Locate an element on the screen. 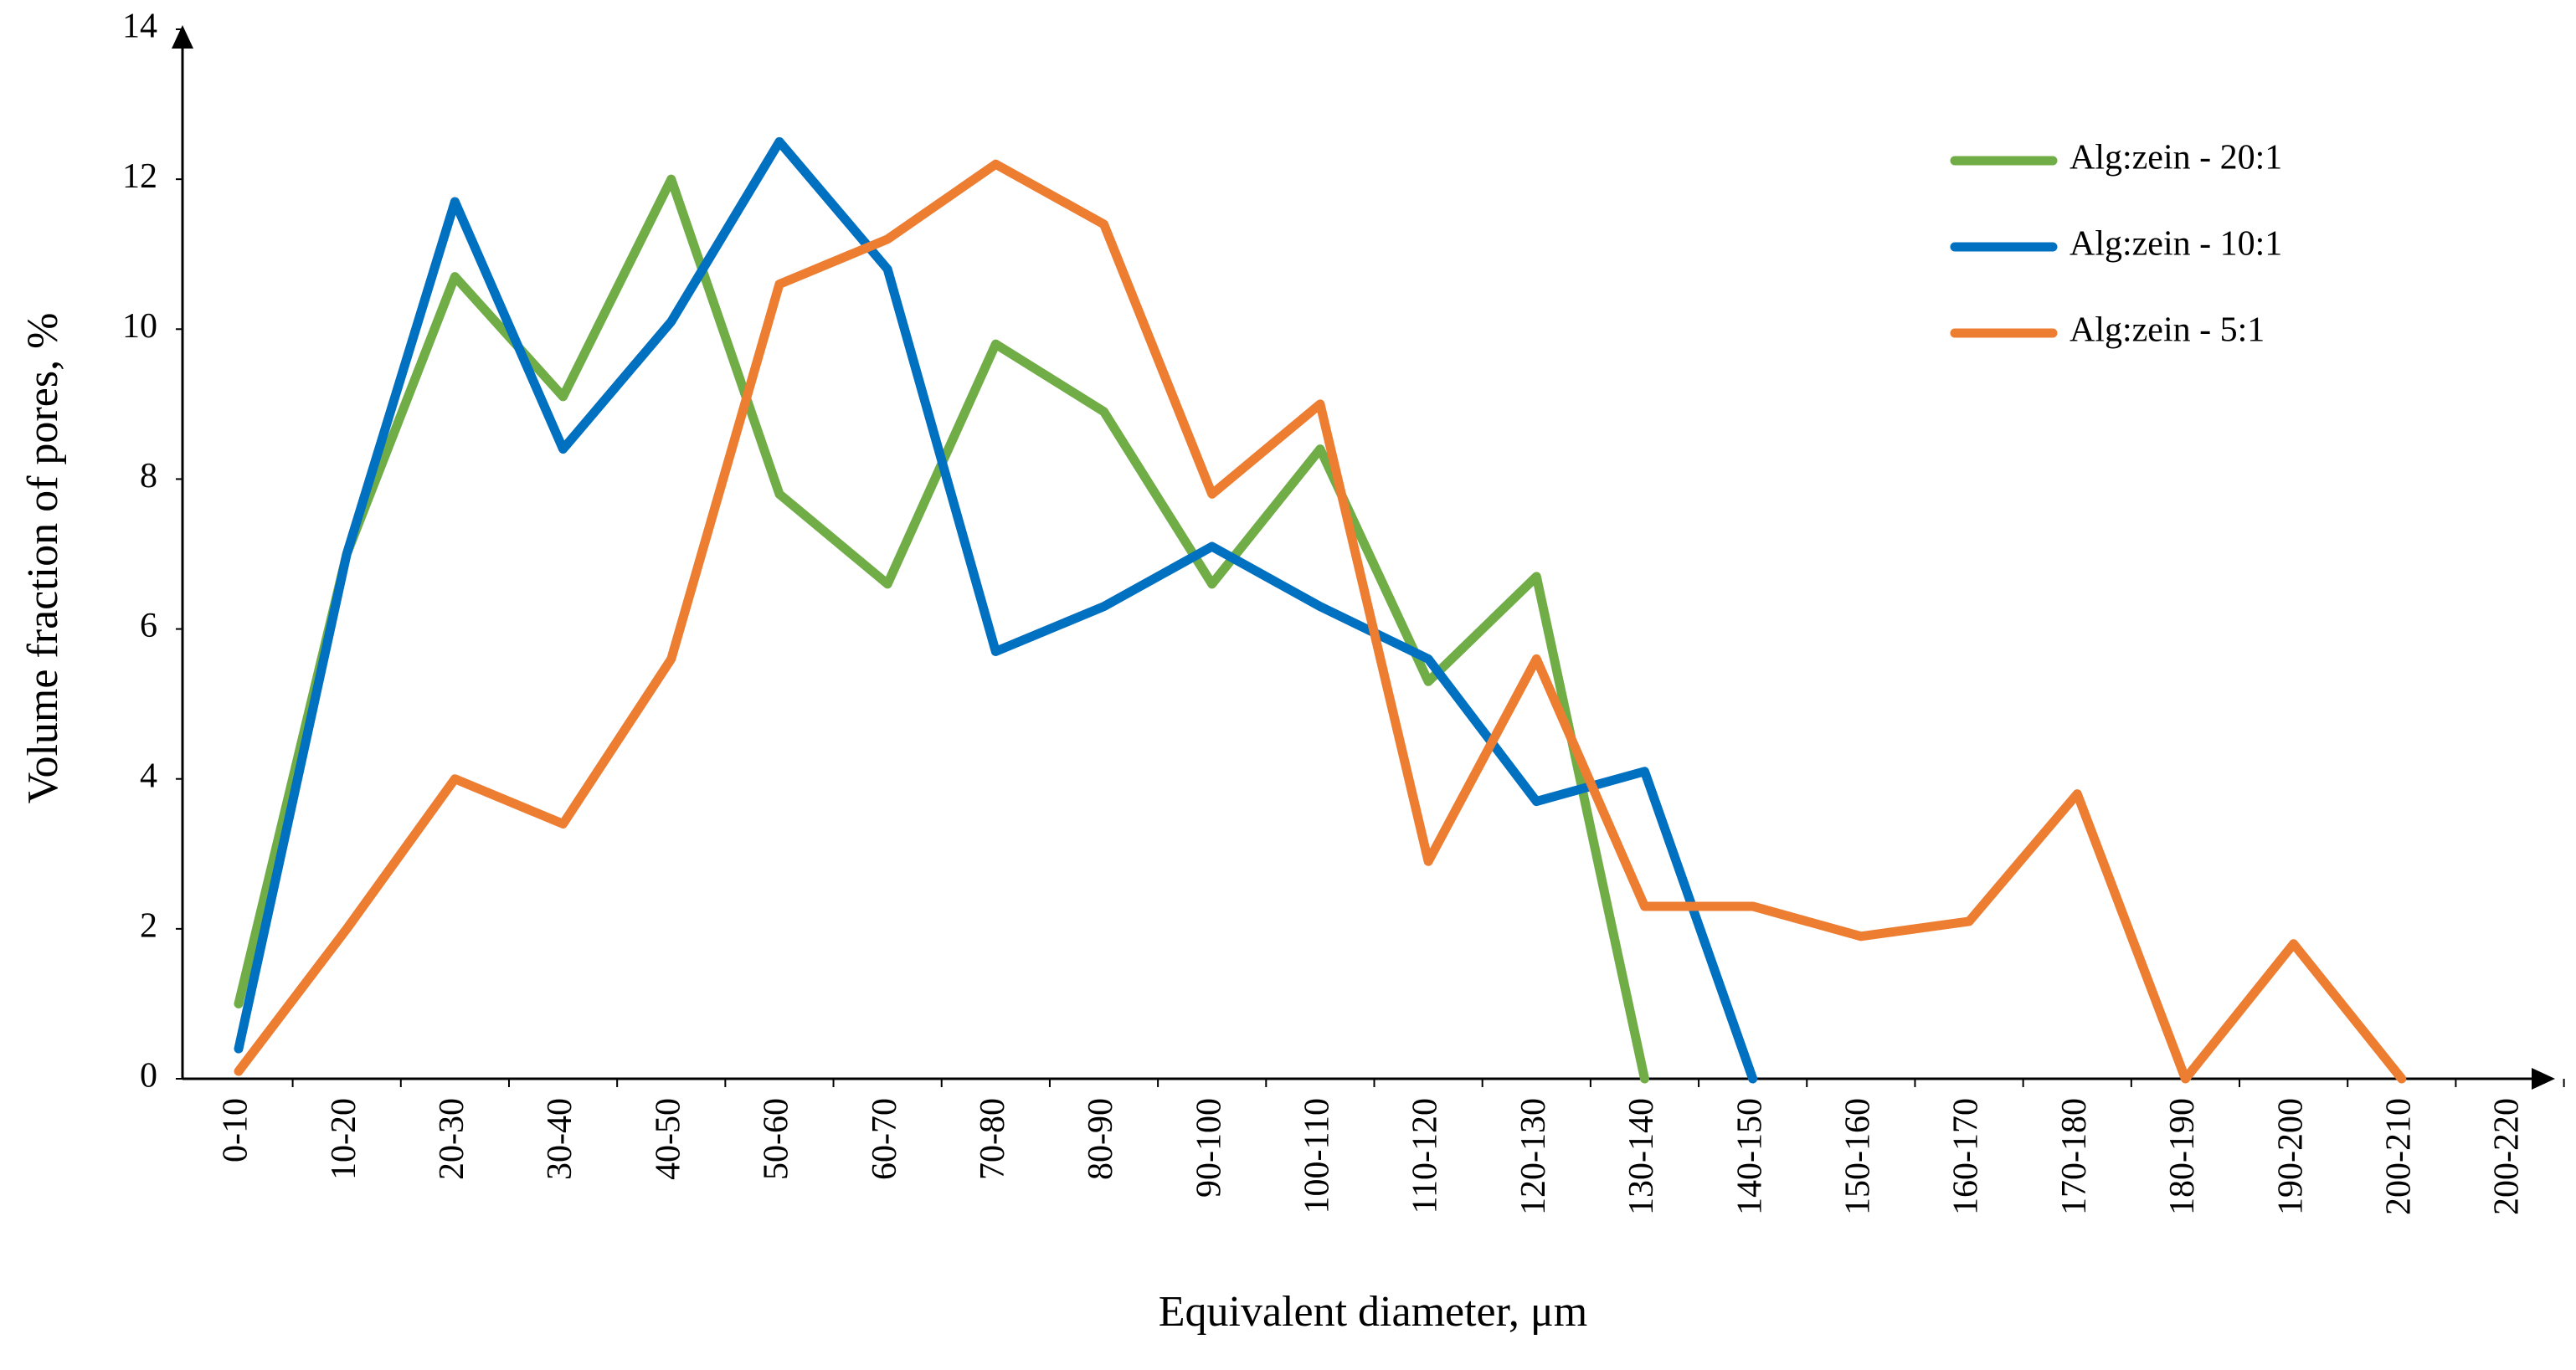  x-tick-label: 140-150 is located at coordinates (1750, 1156).